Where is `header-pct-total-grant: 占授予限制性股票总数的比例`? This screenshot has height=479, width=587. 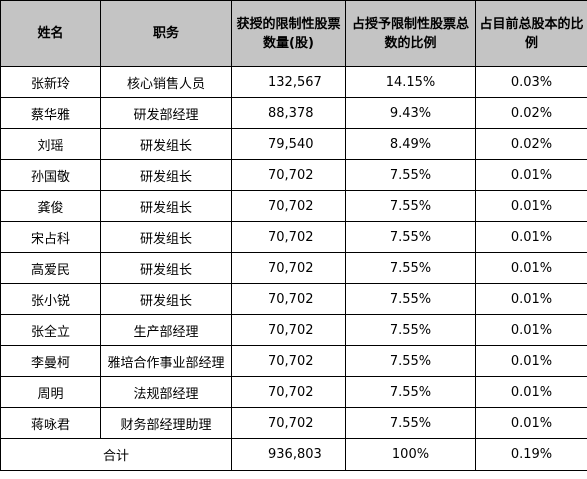 header-pct-total-grant: 占授予限制性股票总数的比例 is located at coordinates (410, 33).